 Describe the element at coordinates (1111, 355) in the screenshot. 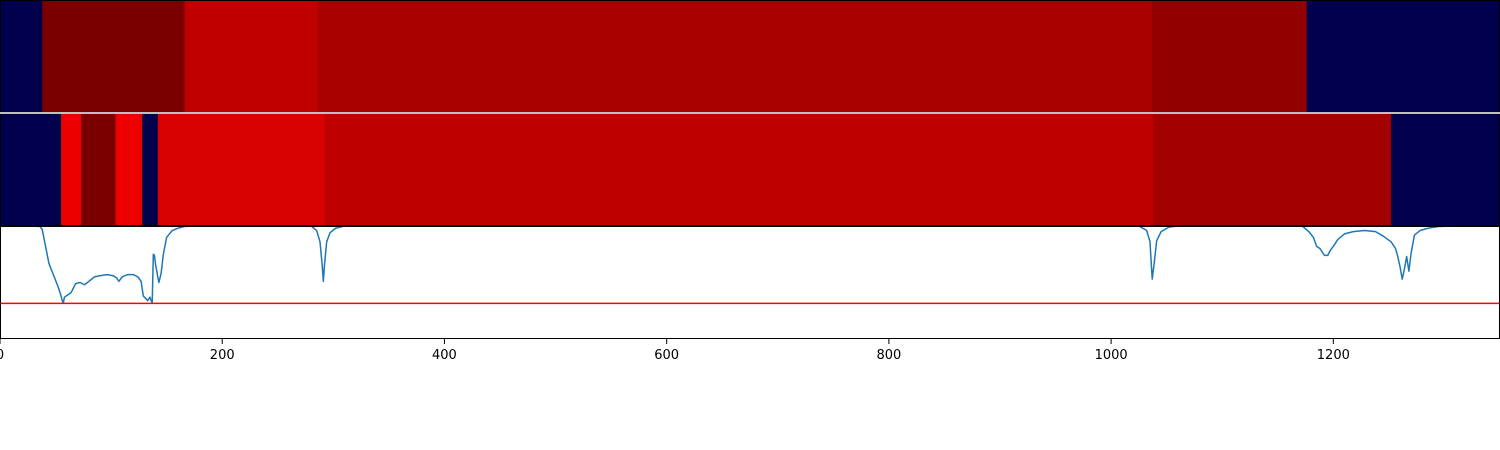

I see `x-tick-label: 1000` at that location.